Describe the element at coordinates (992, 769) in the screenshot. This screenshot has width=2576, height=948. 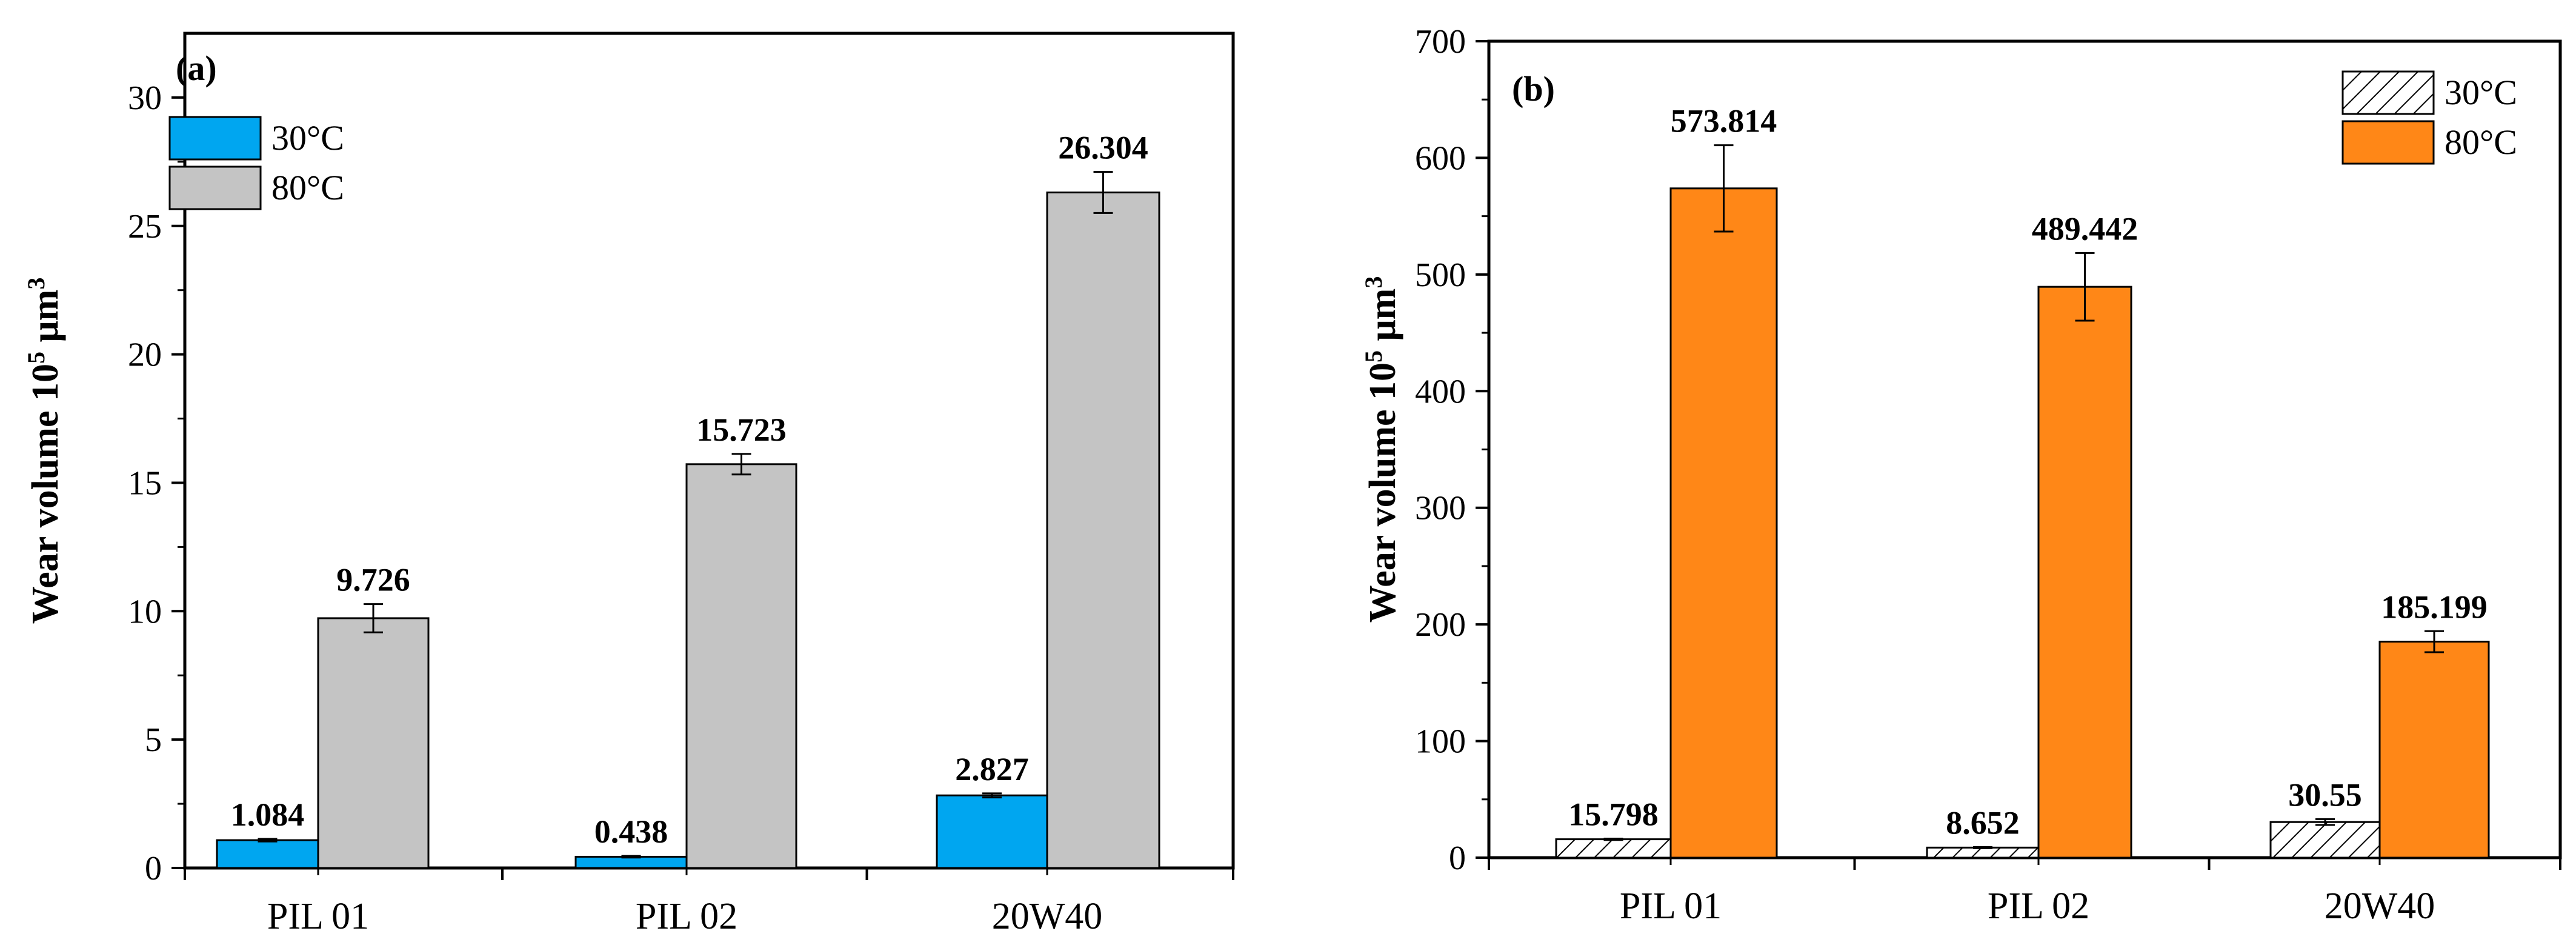
I see `data-label: 2.827` at that location.